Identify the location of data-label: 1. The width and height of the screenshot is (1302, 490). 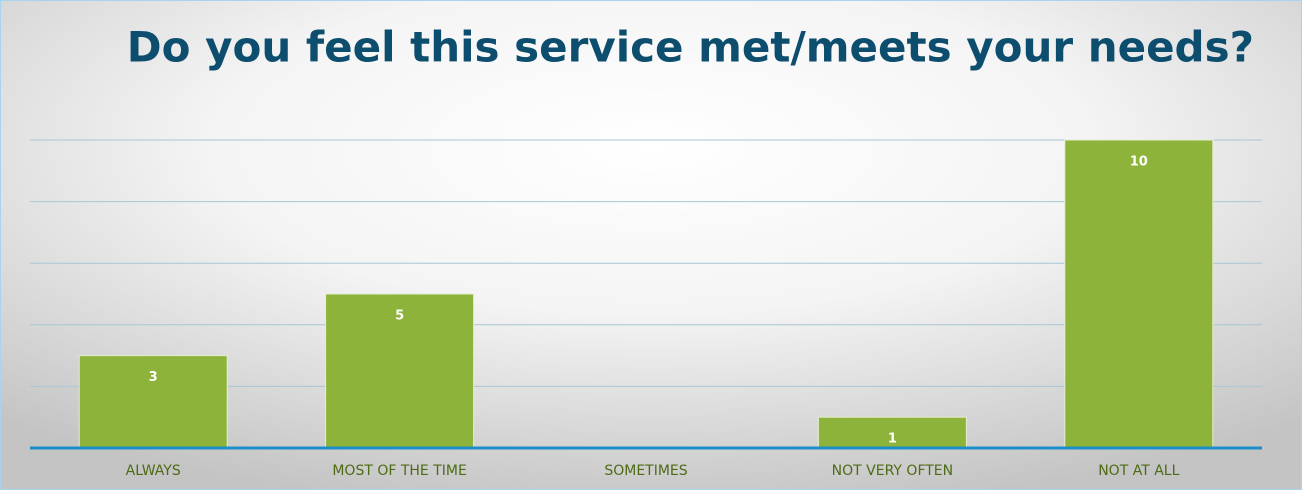
(892, 439).